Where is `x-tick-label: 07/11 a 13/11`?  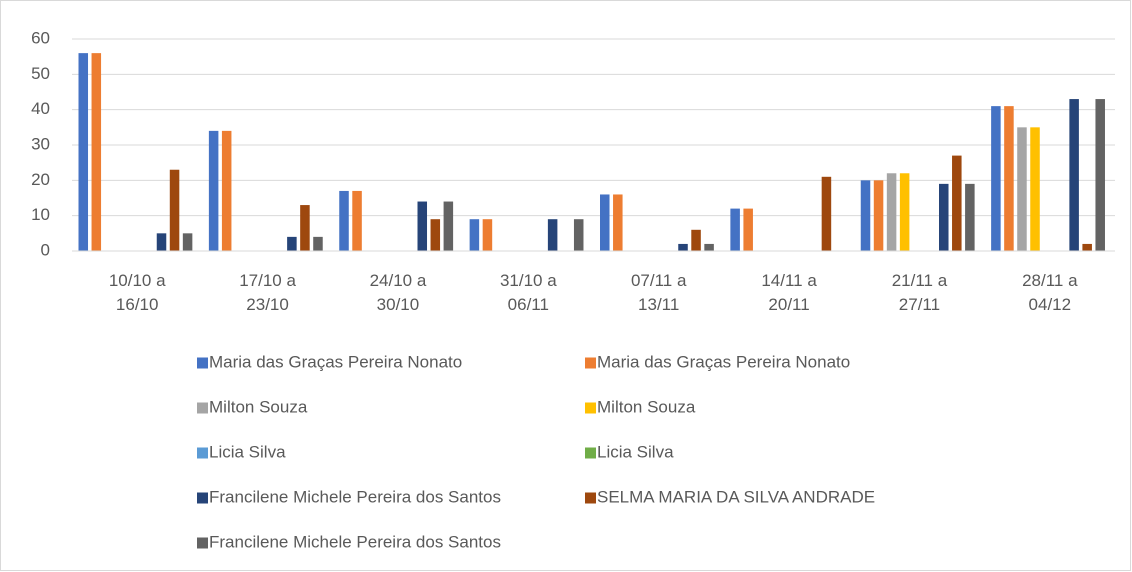
x-tick-label: 07/11 a 13/11 is located at coordinates (659, 292).